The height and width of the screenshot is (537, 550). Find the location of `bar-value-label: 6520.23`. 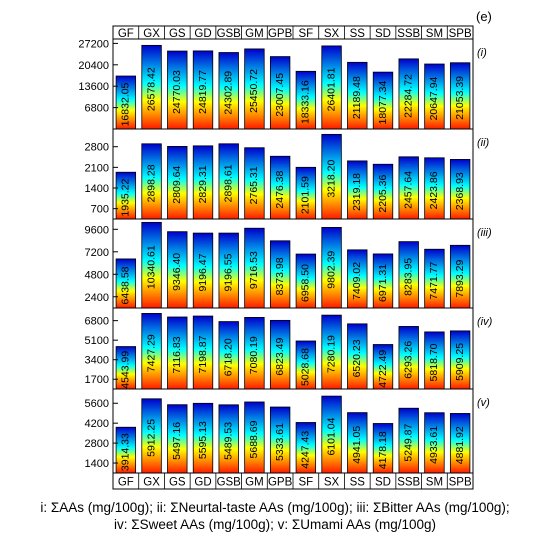

bar-value-label: 6520.23 is located at coordinates (357, 358).